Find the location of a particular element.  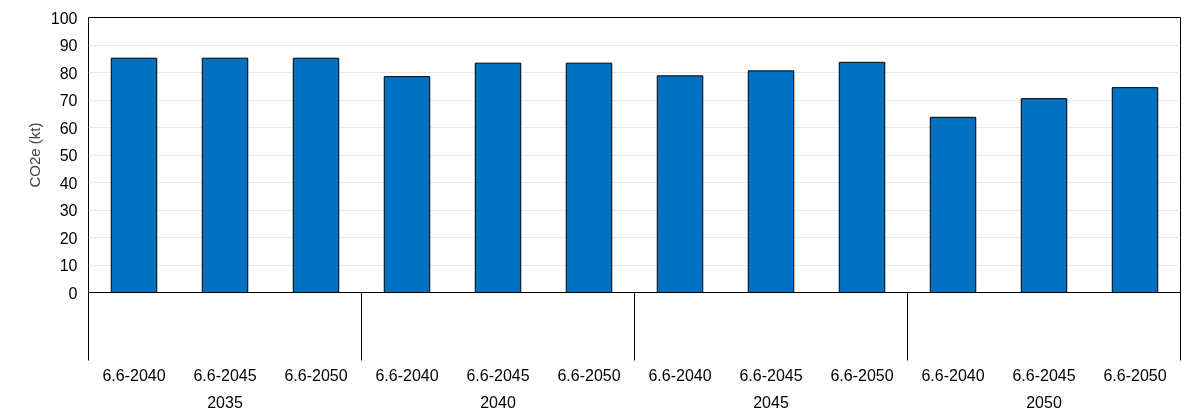

y-tick-label: 60 is located at coordinates (68, 128).